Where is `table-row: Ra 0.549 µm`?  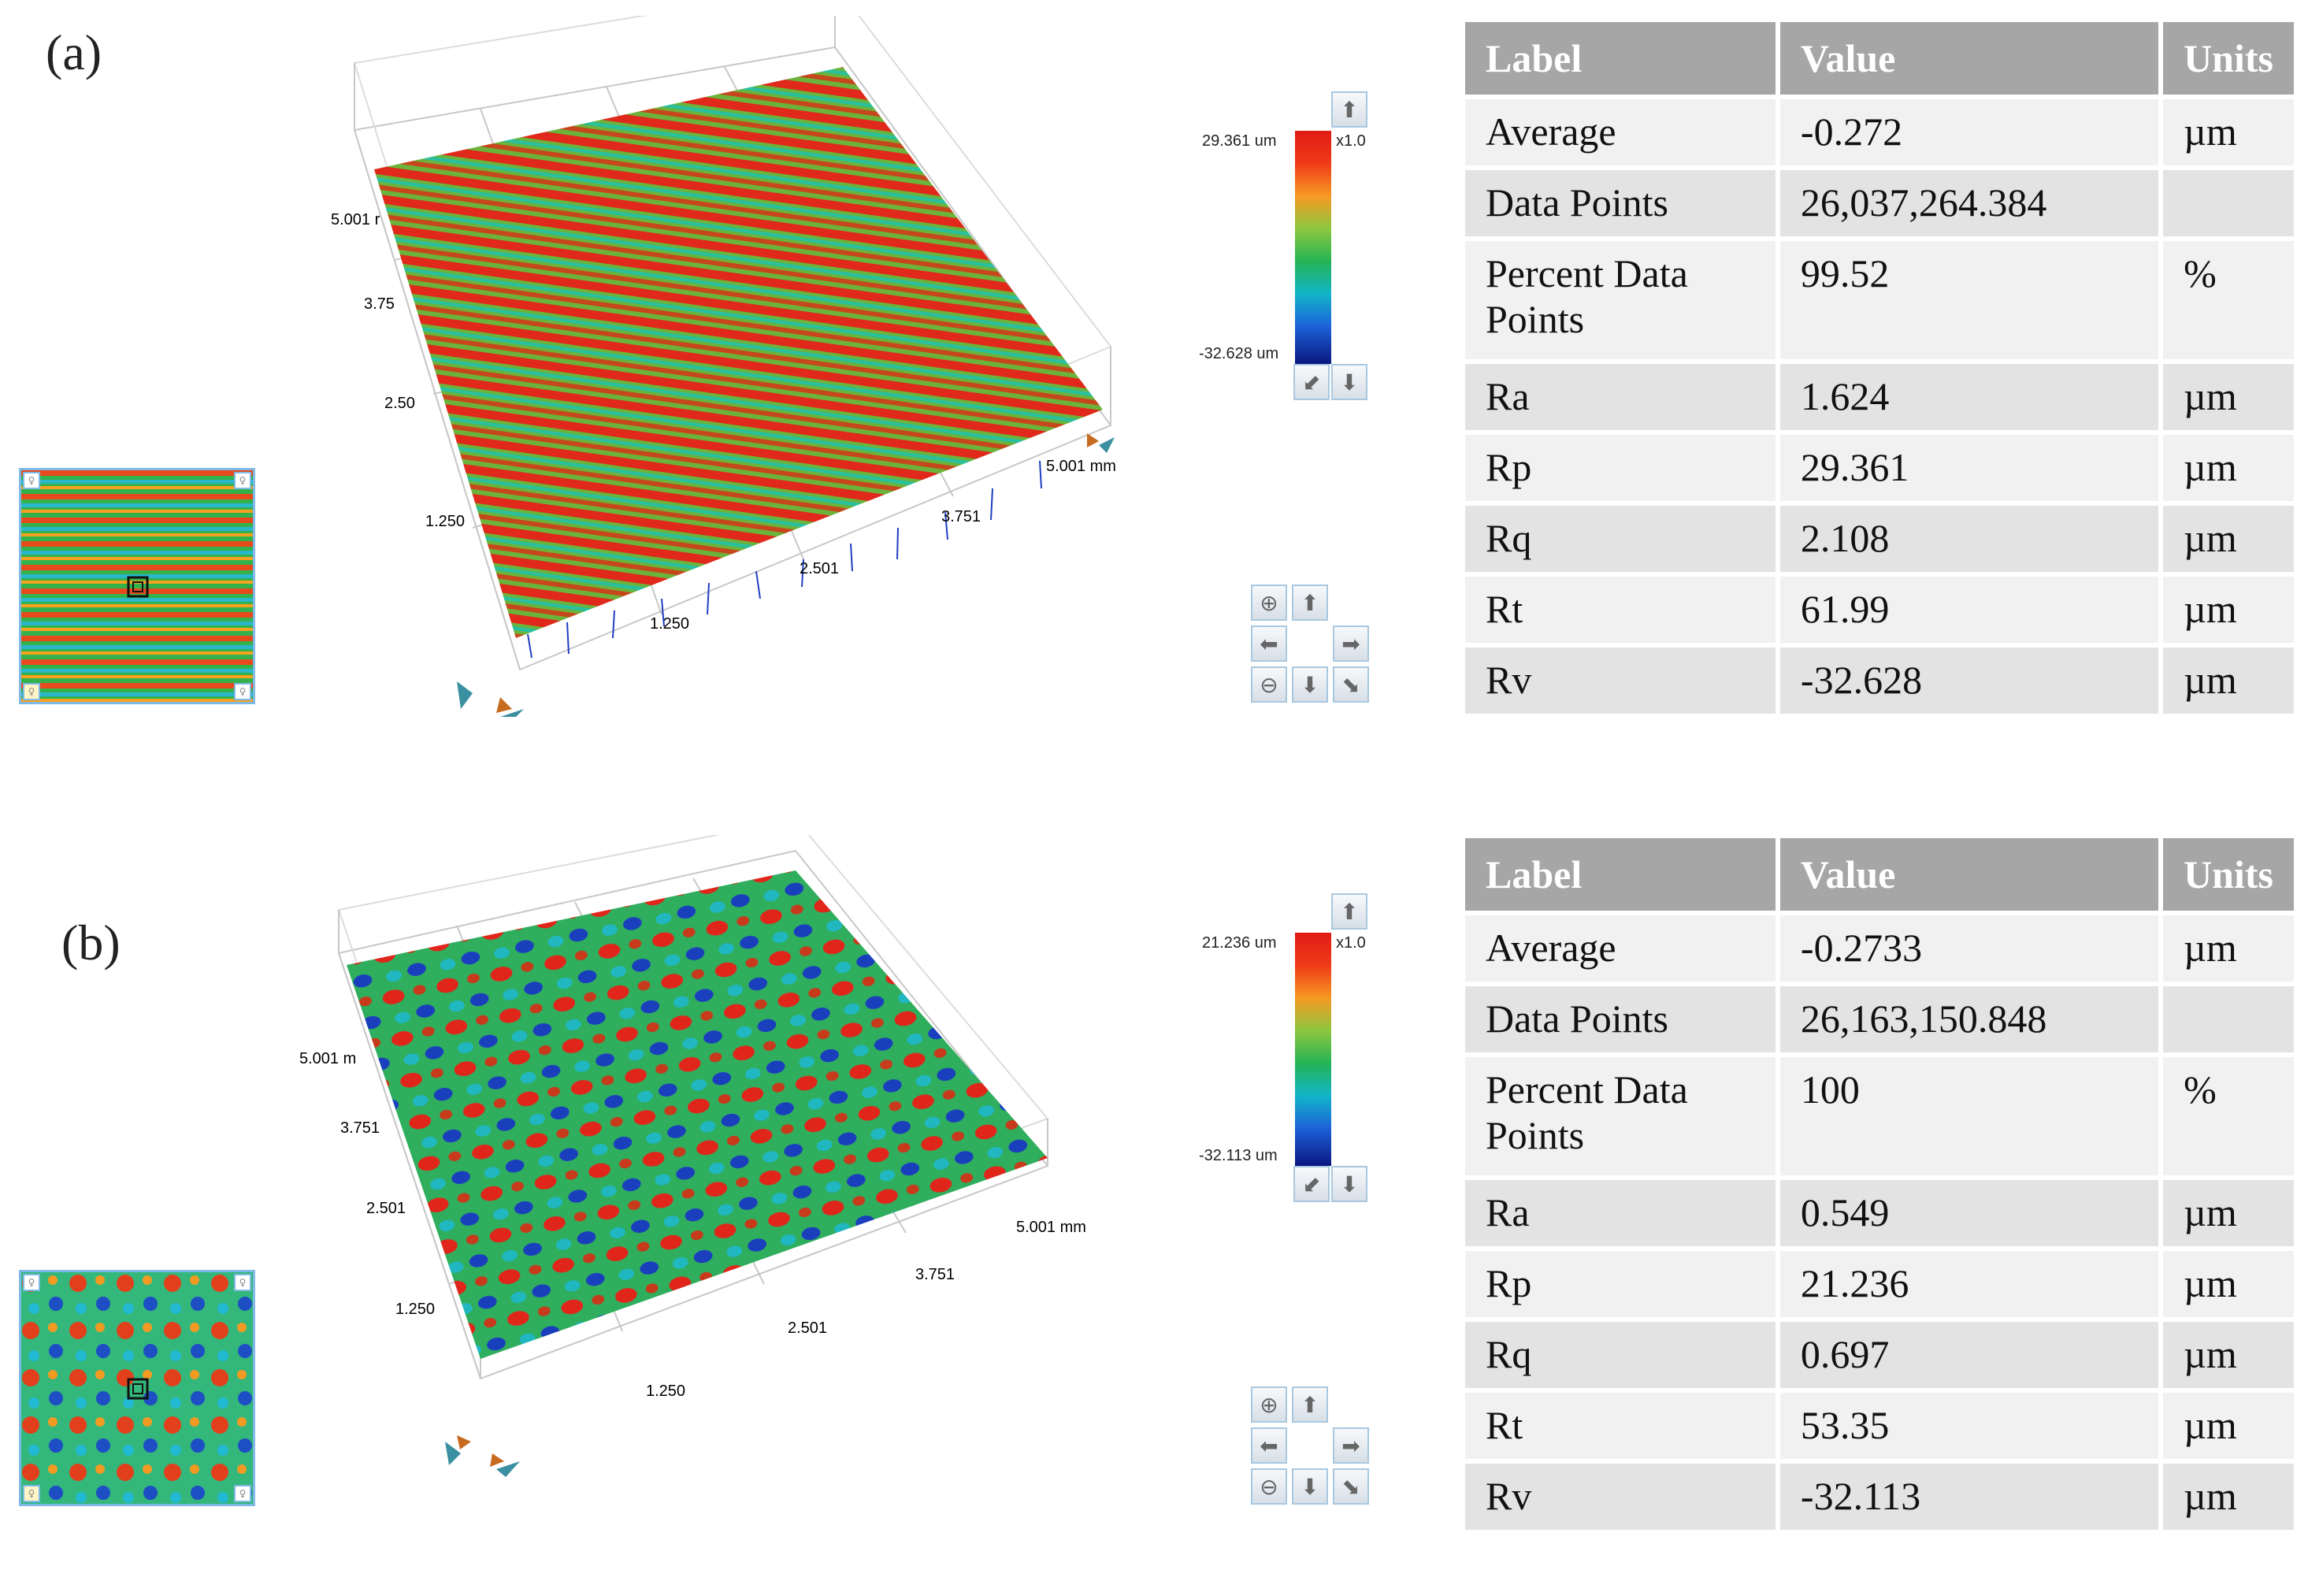 table-row: Ra 0.549 µm is located at coordinates (1879, 1213).